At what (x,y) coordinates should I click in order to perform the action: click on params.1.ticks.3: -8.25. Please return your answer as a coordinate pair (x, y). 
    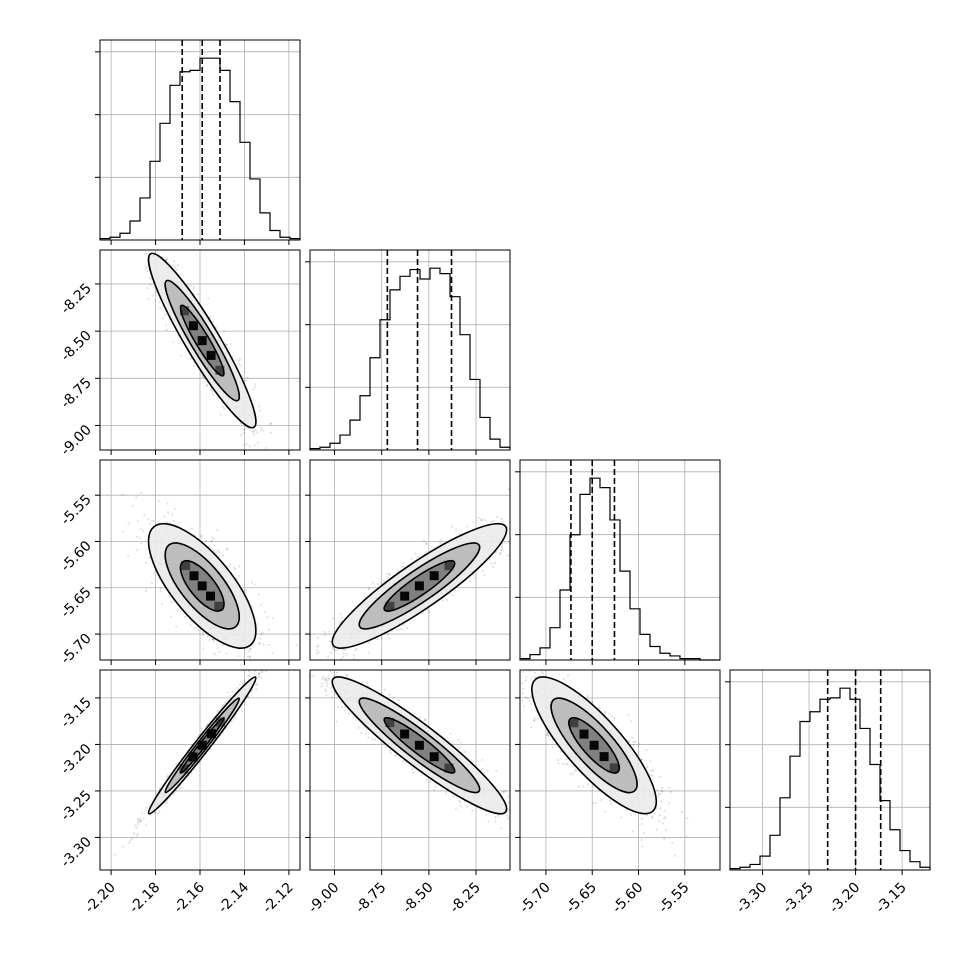
    Looking at the image, I should click on (76, 298).